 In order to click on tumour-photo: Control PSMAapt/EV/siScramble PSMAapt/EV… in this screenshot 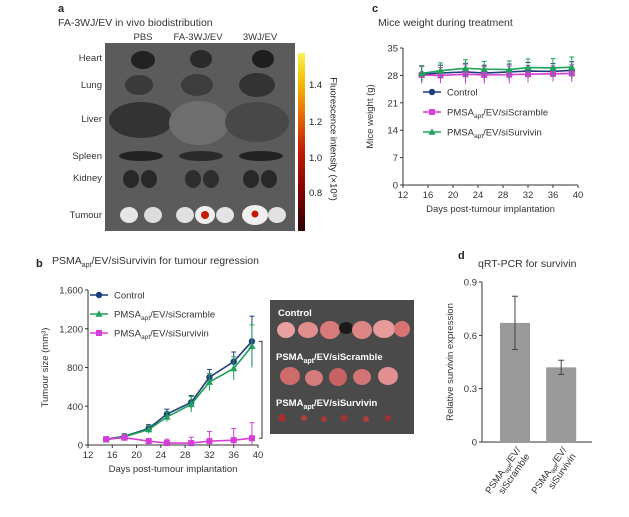, I will do `click(342, 367)`.